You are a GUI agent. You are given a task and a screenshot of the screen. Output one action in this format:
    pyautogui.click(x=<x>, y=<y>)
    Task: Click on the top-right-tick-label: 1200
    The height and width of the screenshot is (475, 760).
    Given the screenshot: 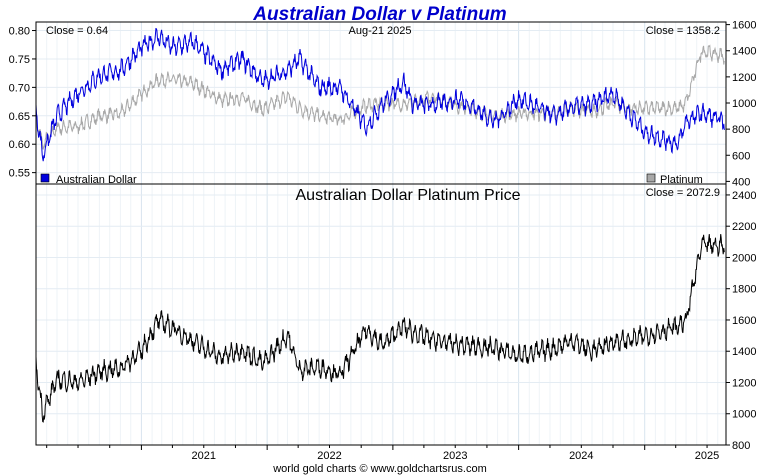 What is the action you would take?
    pyautogui.click(x=744, y=78)
    